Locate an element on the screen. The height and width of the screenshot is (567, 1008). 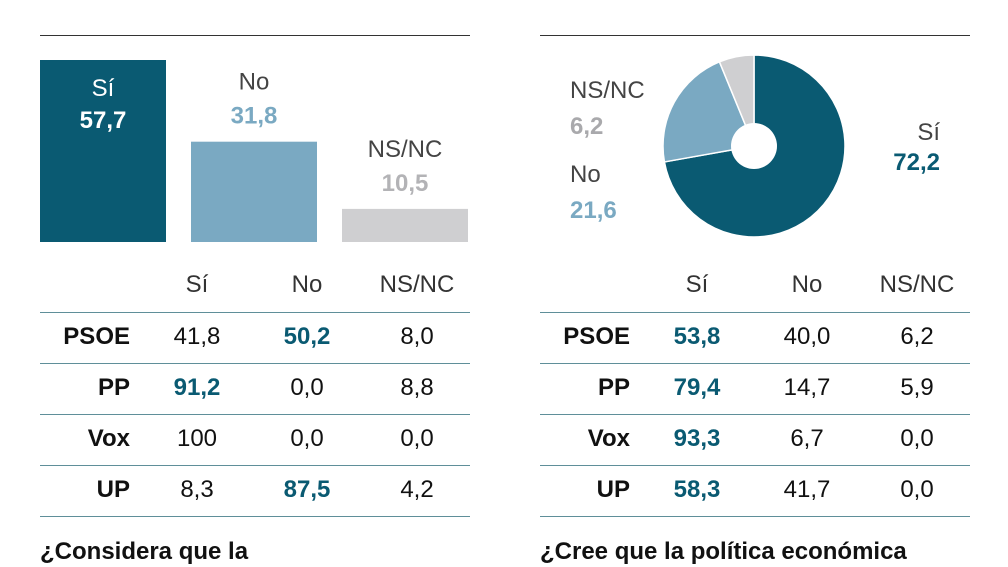
donut-hole is located at coordinates (754, 146).